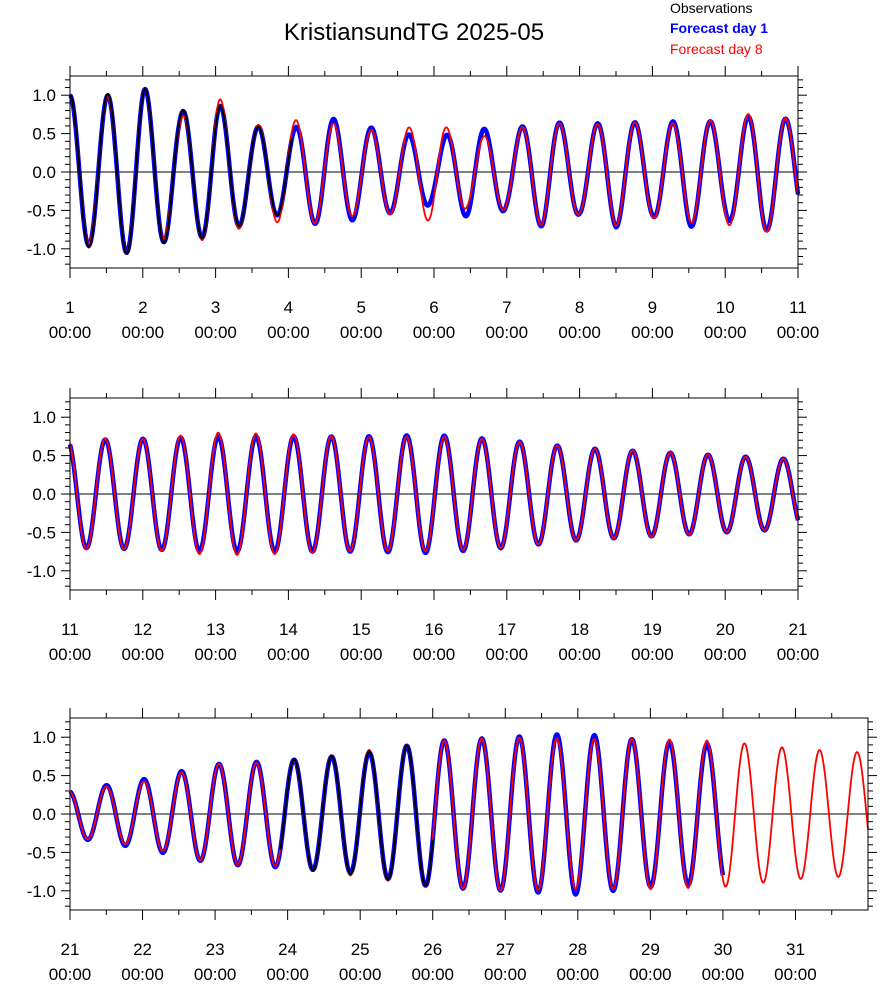  What do you see at coordinates (142, 629) in the screenshot?
I see `x-tick-label-day: 12` at bounding box center [142, 629].